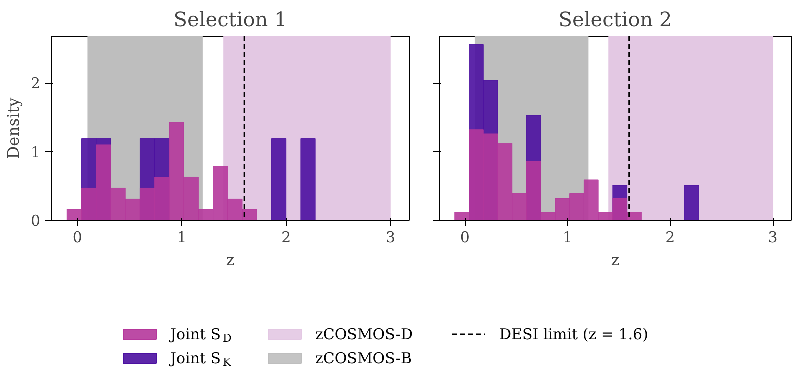 The height and width of the screenshot is (387, 799). What do you see at coordinates (574, 335) in the screenshot?
I see `legend-label: DESI limit (z = 1.6)` at bounding box center [574, 335].